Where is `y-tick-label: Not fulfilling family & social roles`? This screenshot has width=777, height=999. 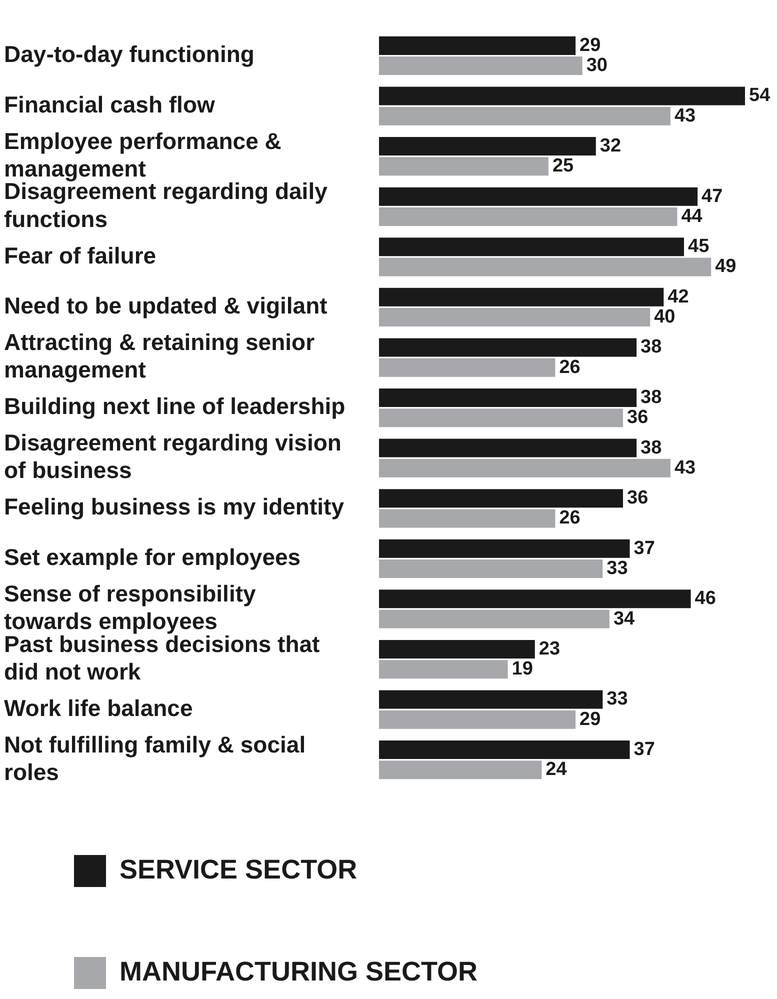
y-tick-label: Not fulfilling family & social roles is located at coordinates (155, 758).